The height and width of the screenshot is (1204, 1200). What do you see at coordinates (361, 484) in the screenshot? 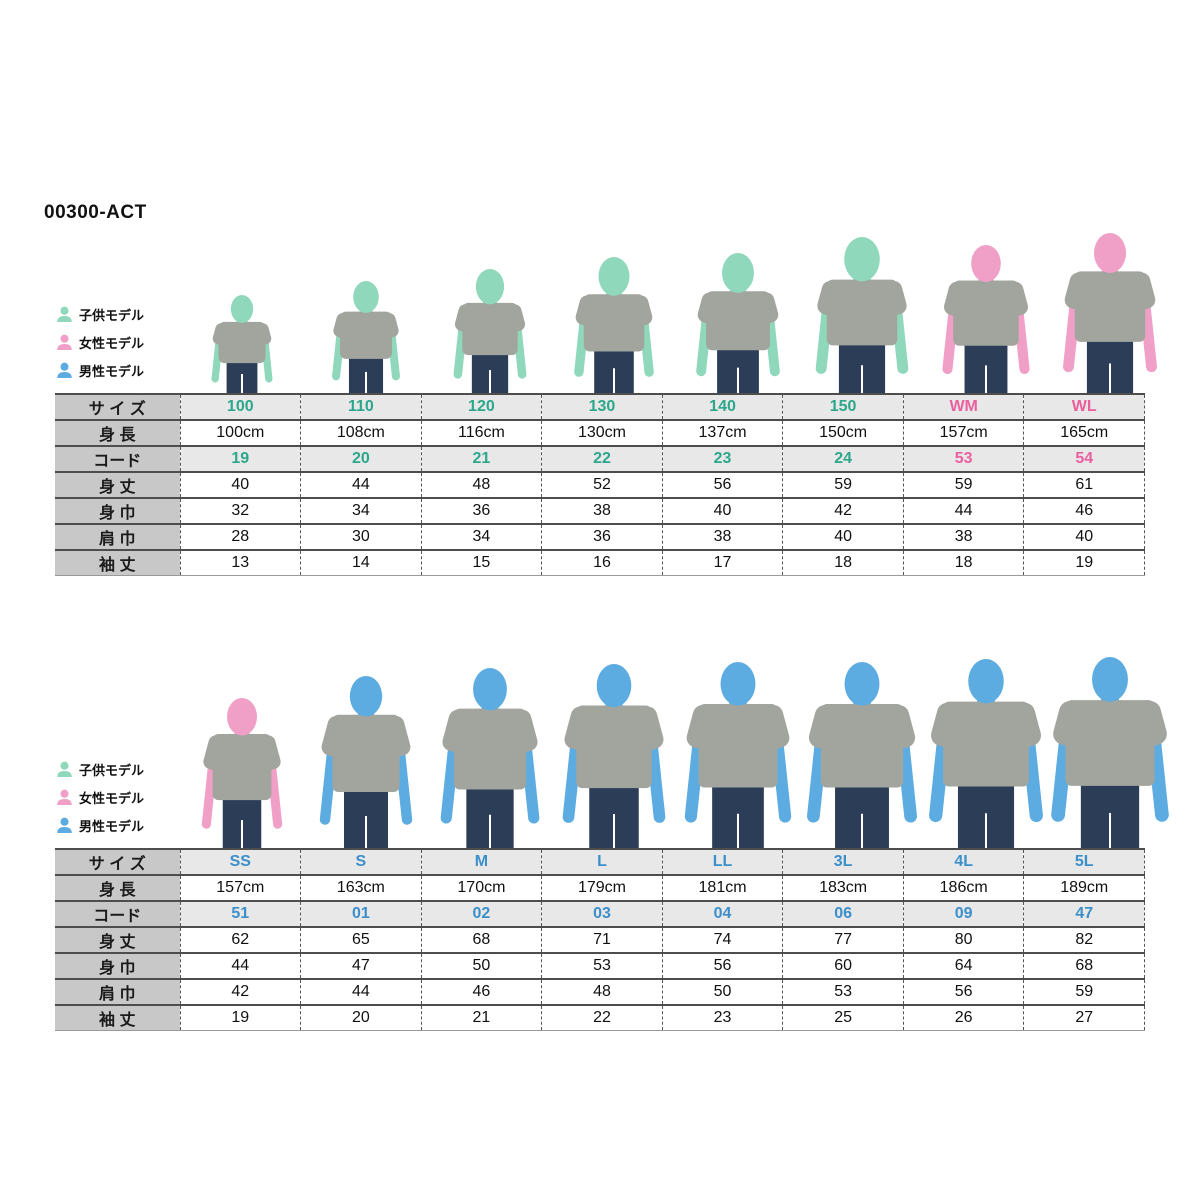
I see `cell-body_length-110: 44` at bounding box center [361, 484].